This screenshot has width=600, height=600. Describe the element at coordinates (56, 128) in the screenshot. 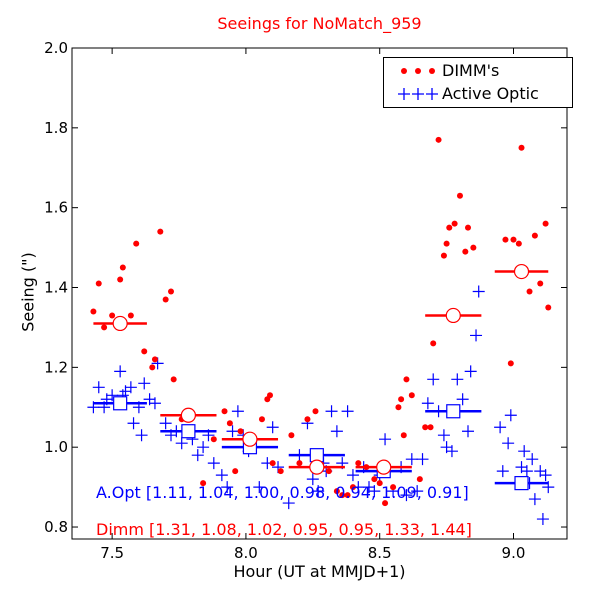

I see `y-tick-label: 1.8` at that location.